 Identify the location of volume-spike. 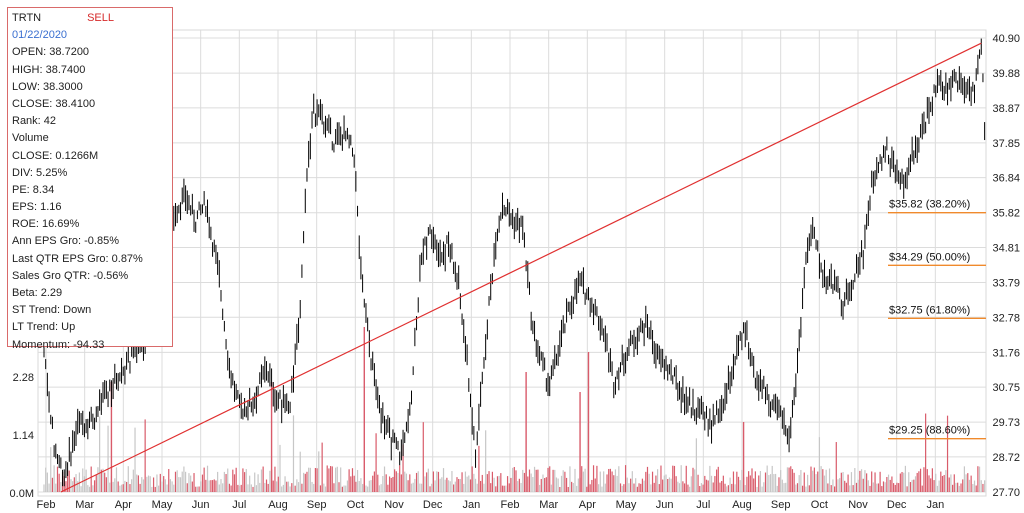
(580, 442).